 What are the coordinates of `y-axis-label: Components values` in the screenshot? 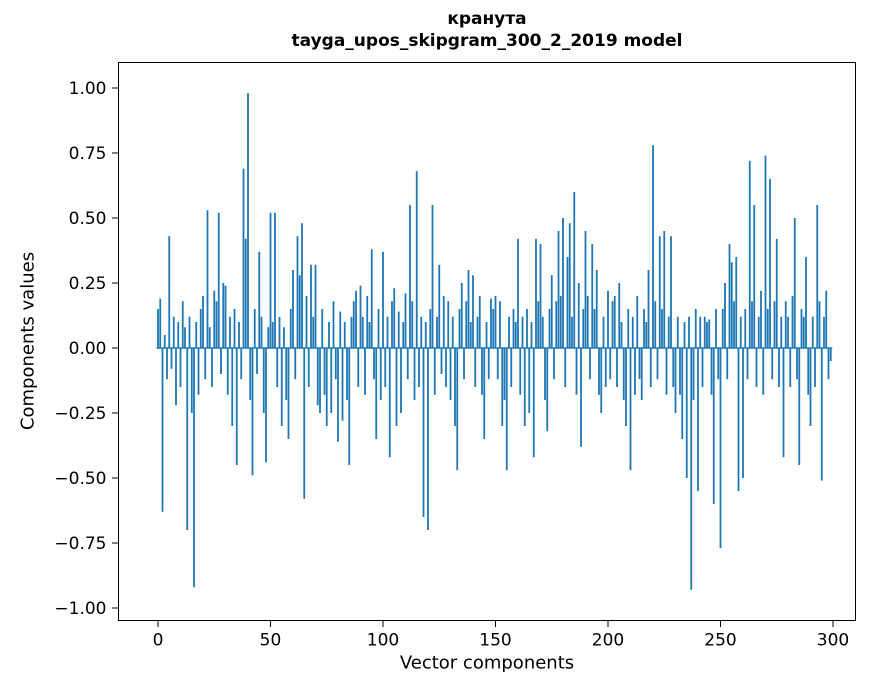 It's located at (28, 341).